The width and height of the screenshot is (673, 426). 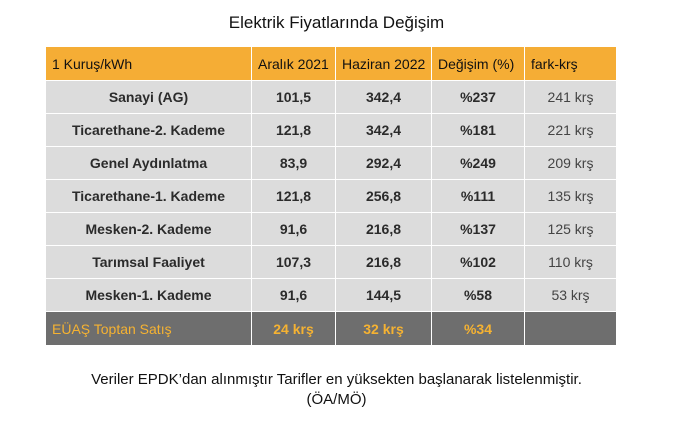 What do you see at coordinates (570, 262) in the screenshot?
I see `diff-kurus: 110 krş` at bounding box center [570, 262].